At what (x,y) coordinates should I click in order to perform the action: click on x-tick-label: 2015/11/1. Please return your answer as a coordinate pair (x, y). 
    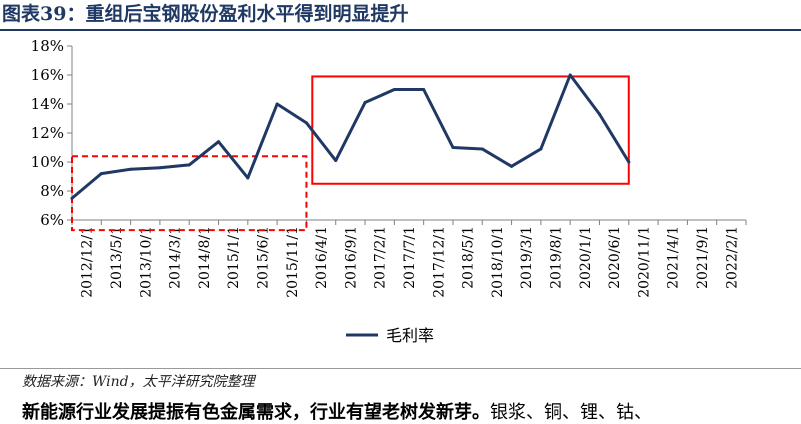
    Looking at the image, I should click on (293, 262).